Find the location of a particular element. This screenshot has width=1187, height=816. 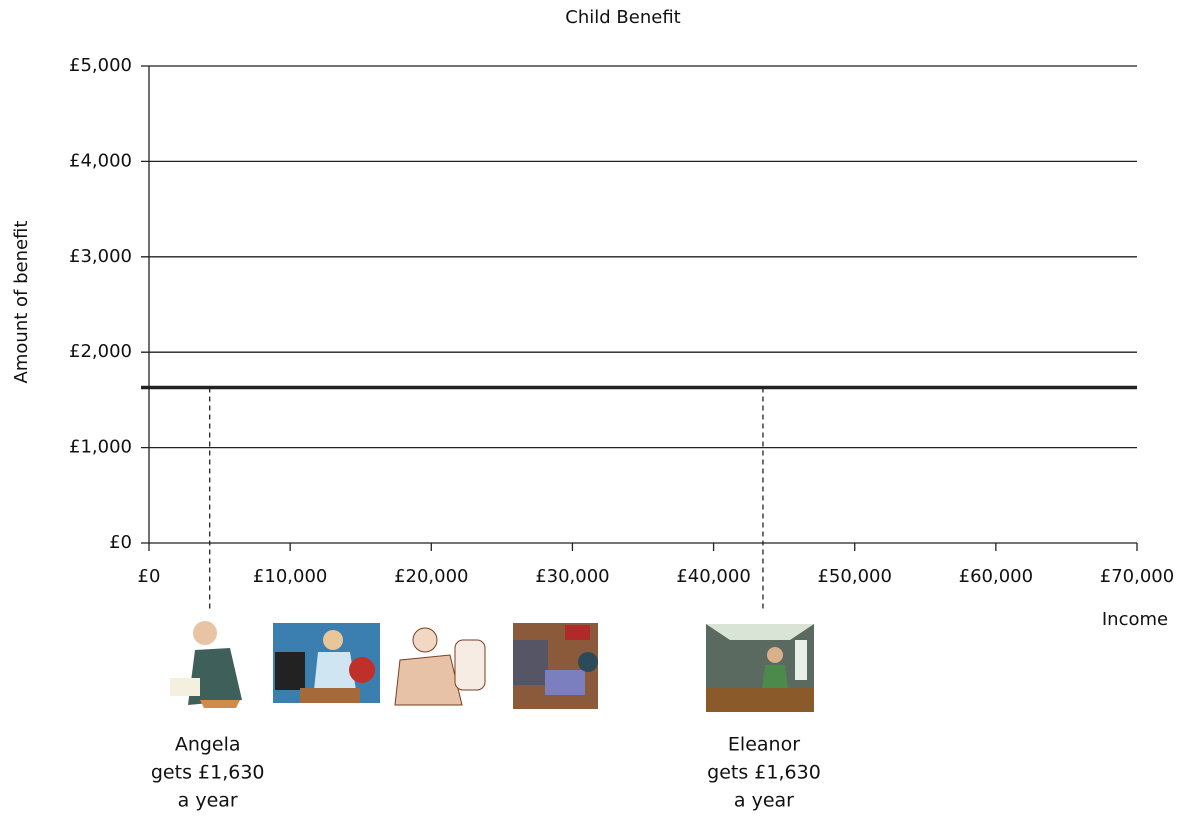

x-axis-label: Income is located at coordinates (1135, 619).